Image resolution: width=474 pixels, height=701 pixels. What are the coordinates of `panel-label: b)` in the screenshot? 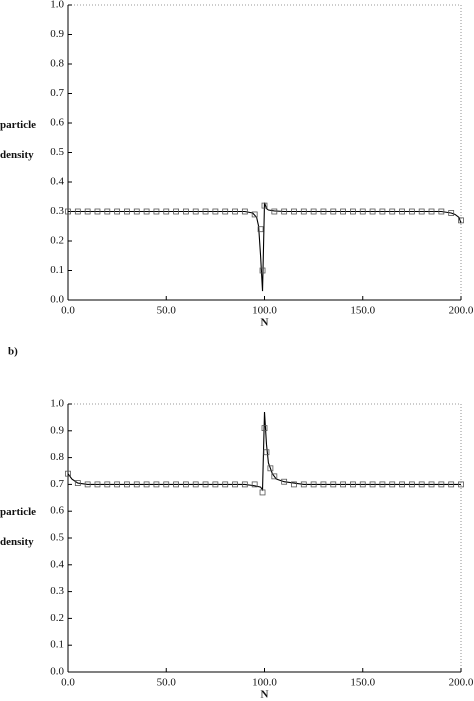 It's located at (13, 352).